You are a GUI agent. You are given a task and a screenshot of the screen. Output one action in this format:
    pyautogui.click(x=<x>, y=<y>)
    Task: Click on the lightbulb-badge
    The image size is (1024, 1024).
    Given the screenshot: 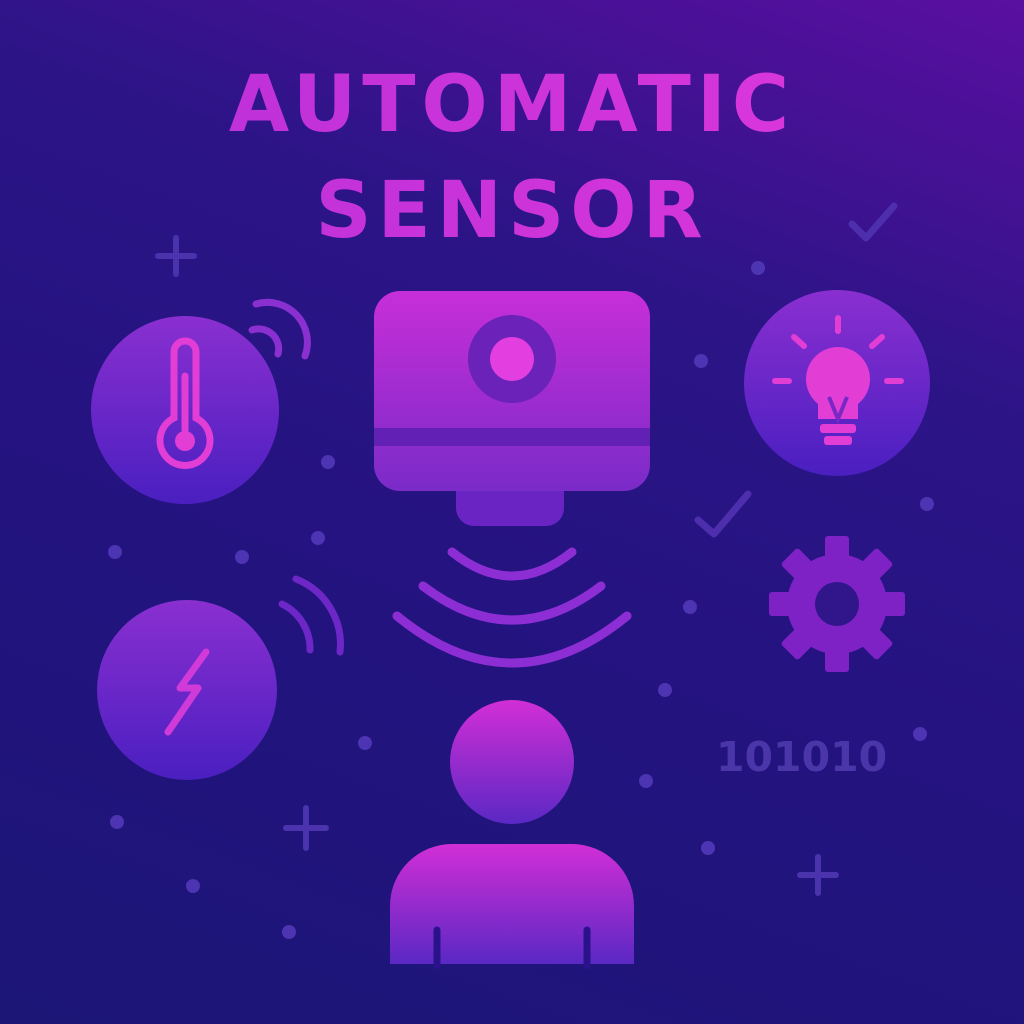 What is the action you would take?
    pyautogui.click(x=837, y=383)
    